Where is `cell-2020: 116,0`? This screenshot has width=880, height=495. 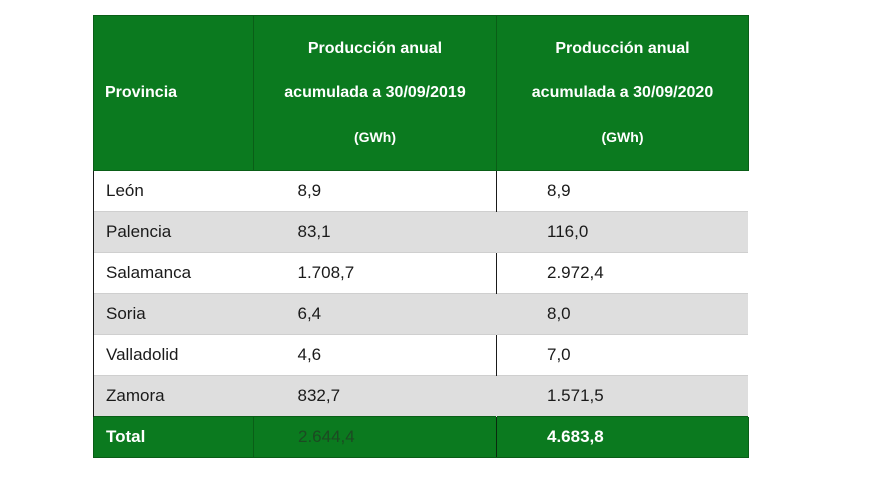 cell-2020: 116,0 is located at coordinates (622, 232).